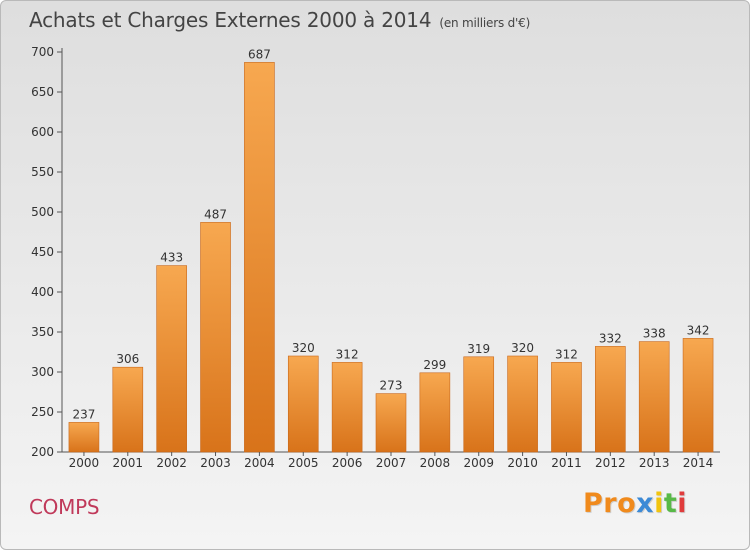 This screenshot has height=550, width=750. What do you see at coordinates (42, 292) in the screenshot?
I see `y-tick-label: 400` at bounding box center [42, 292].